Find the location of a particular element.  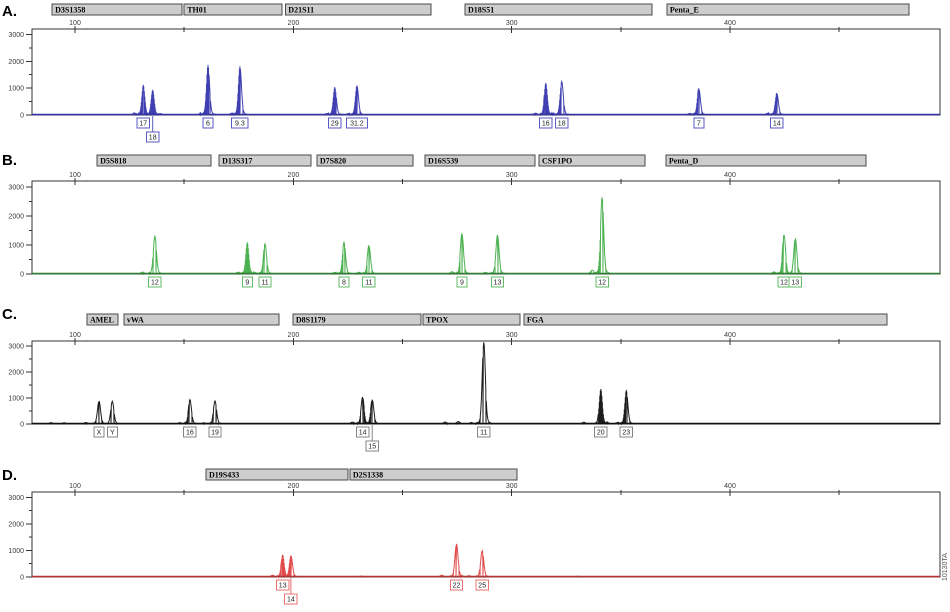

allele-label: 6 is located at coordinates (208, 124).